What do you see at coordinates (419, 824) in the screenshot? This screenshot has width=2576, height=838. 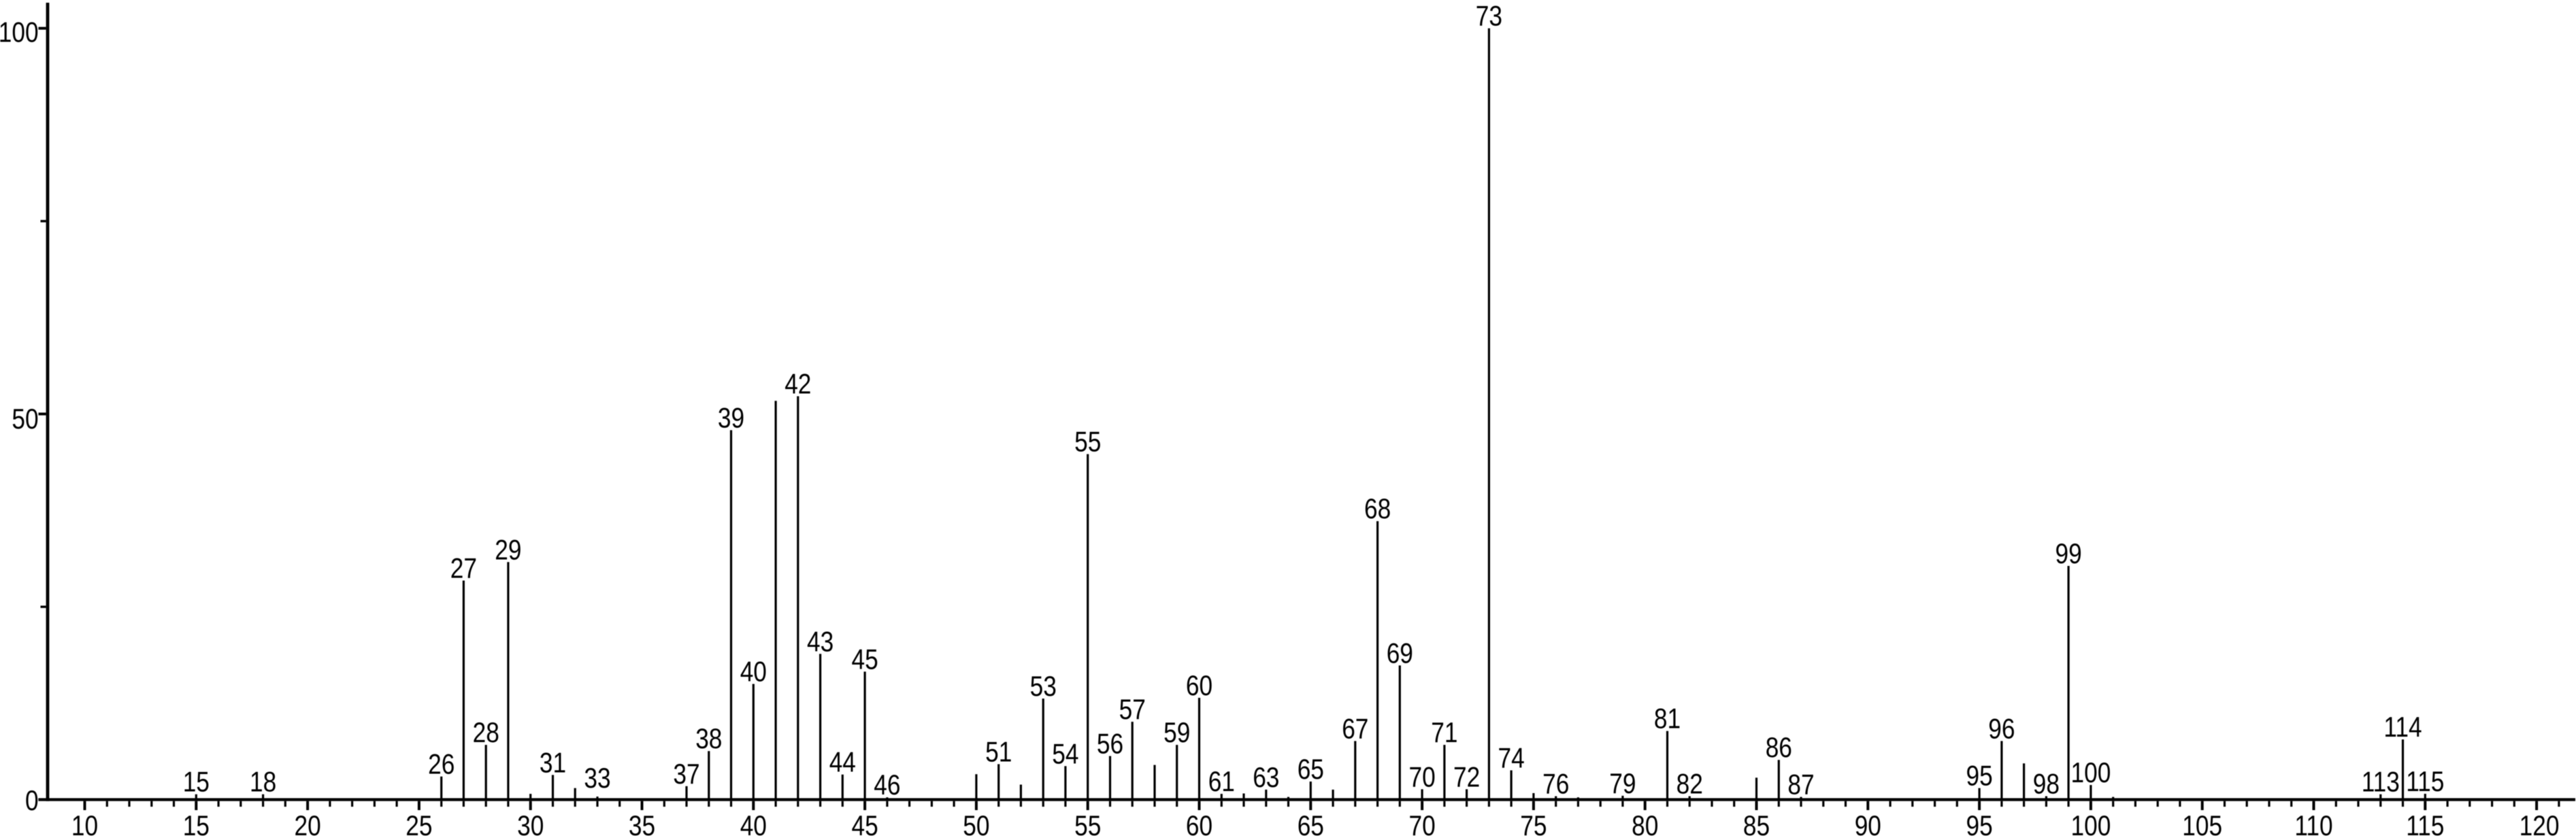 I see `svg-text: 25` at bounding box center [419, 824].